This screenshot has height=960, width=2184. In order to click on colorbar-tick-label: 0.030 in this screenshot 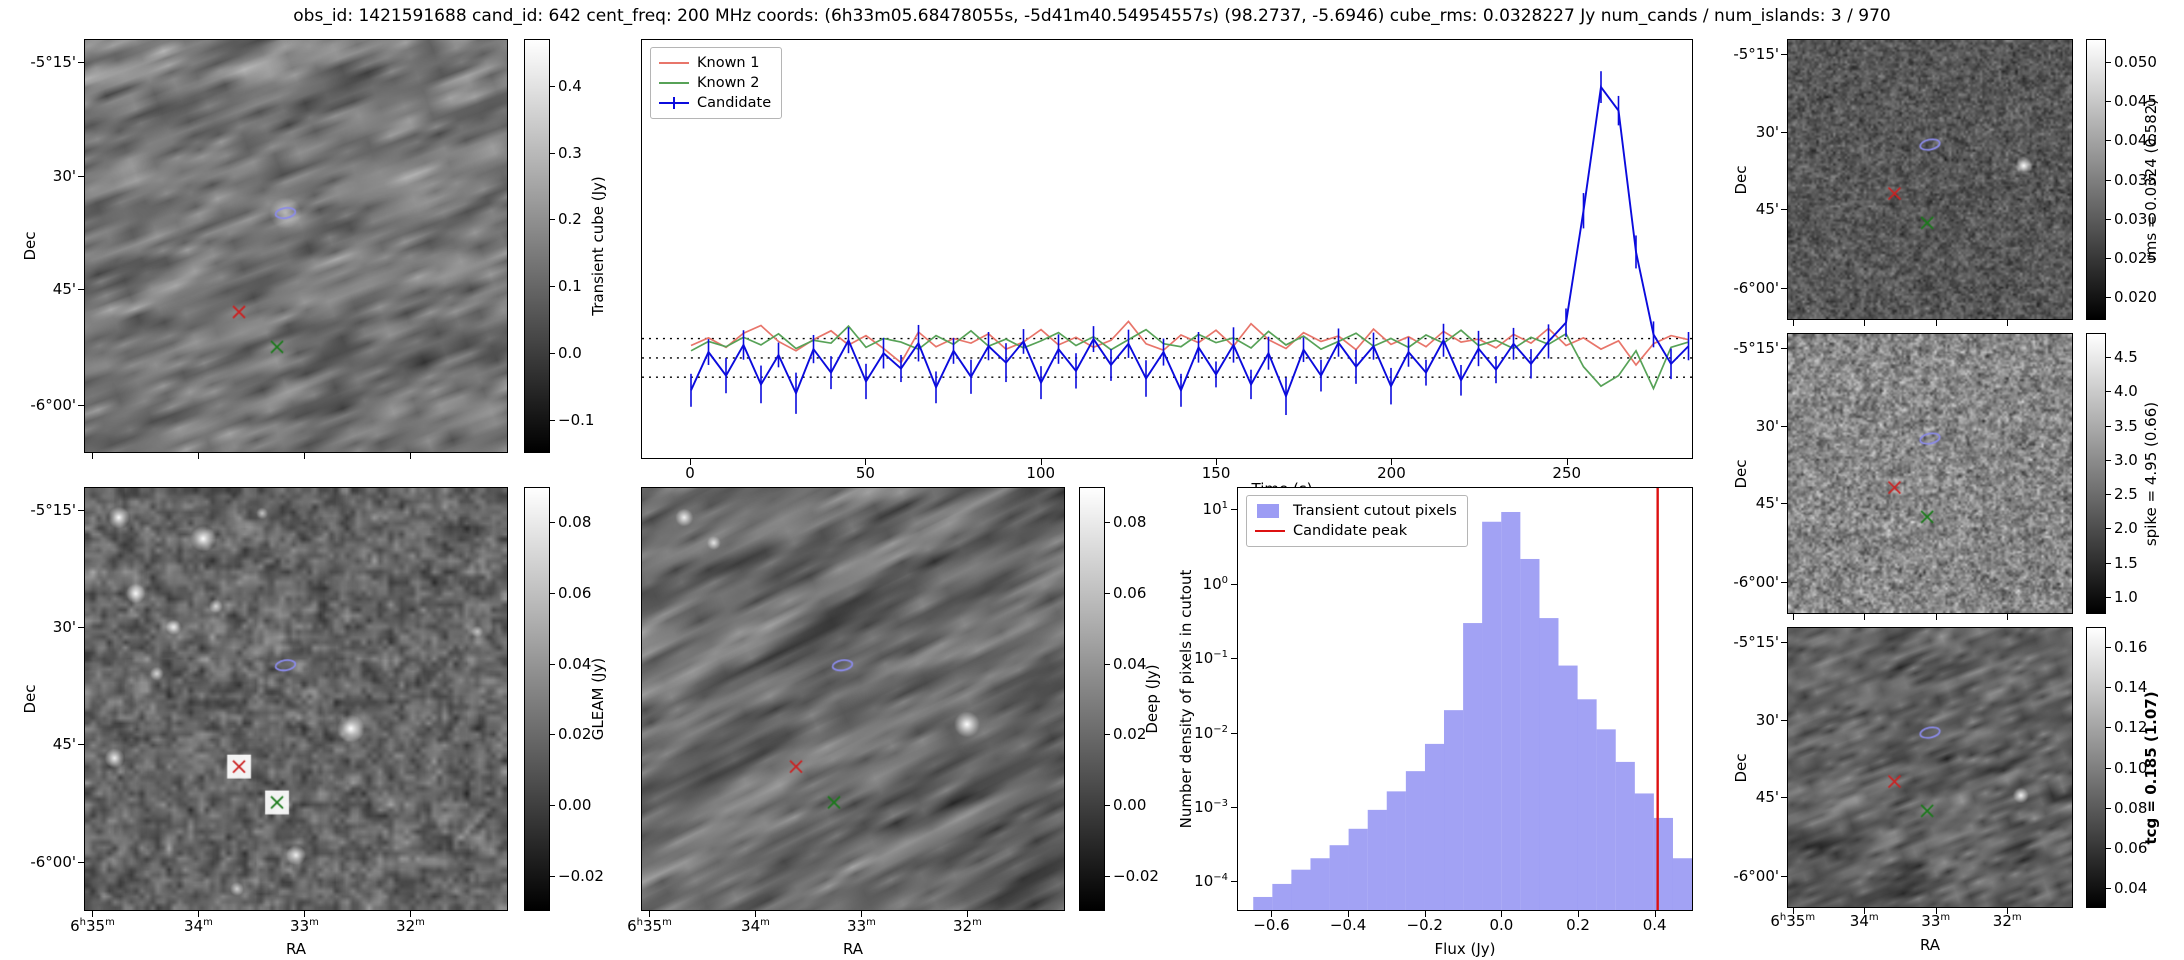, I will do `click(2135, 218)`.